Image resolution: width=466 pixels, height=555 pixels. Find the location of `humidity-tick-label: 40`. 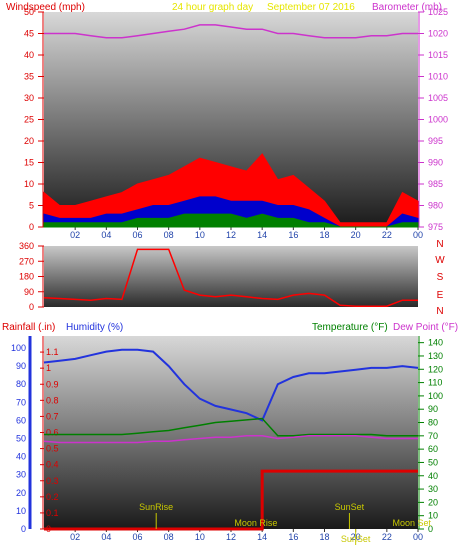

humidity-tick-label: 40 is located at coordinates (21, 457).